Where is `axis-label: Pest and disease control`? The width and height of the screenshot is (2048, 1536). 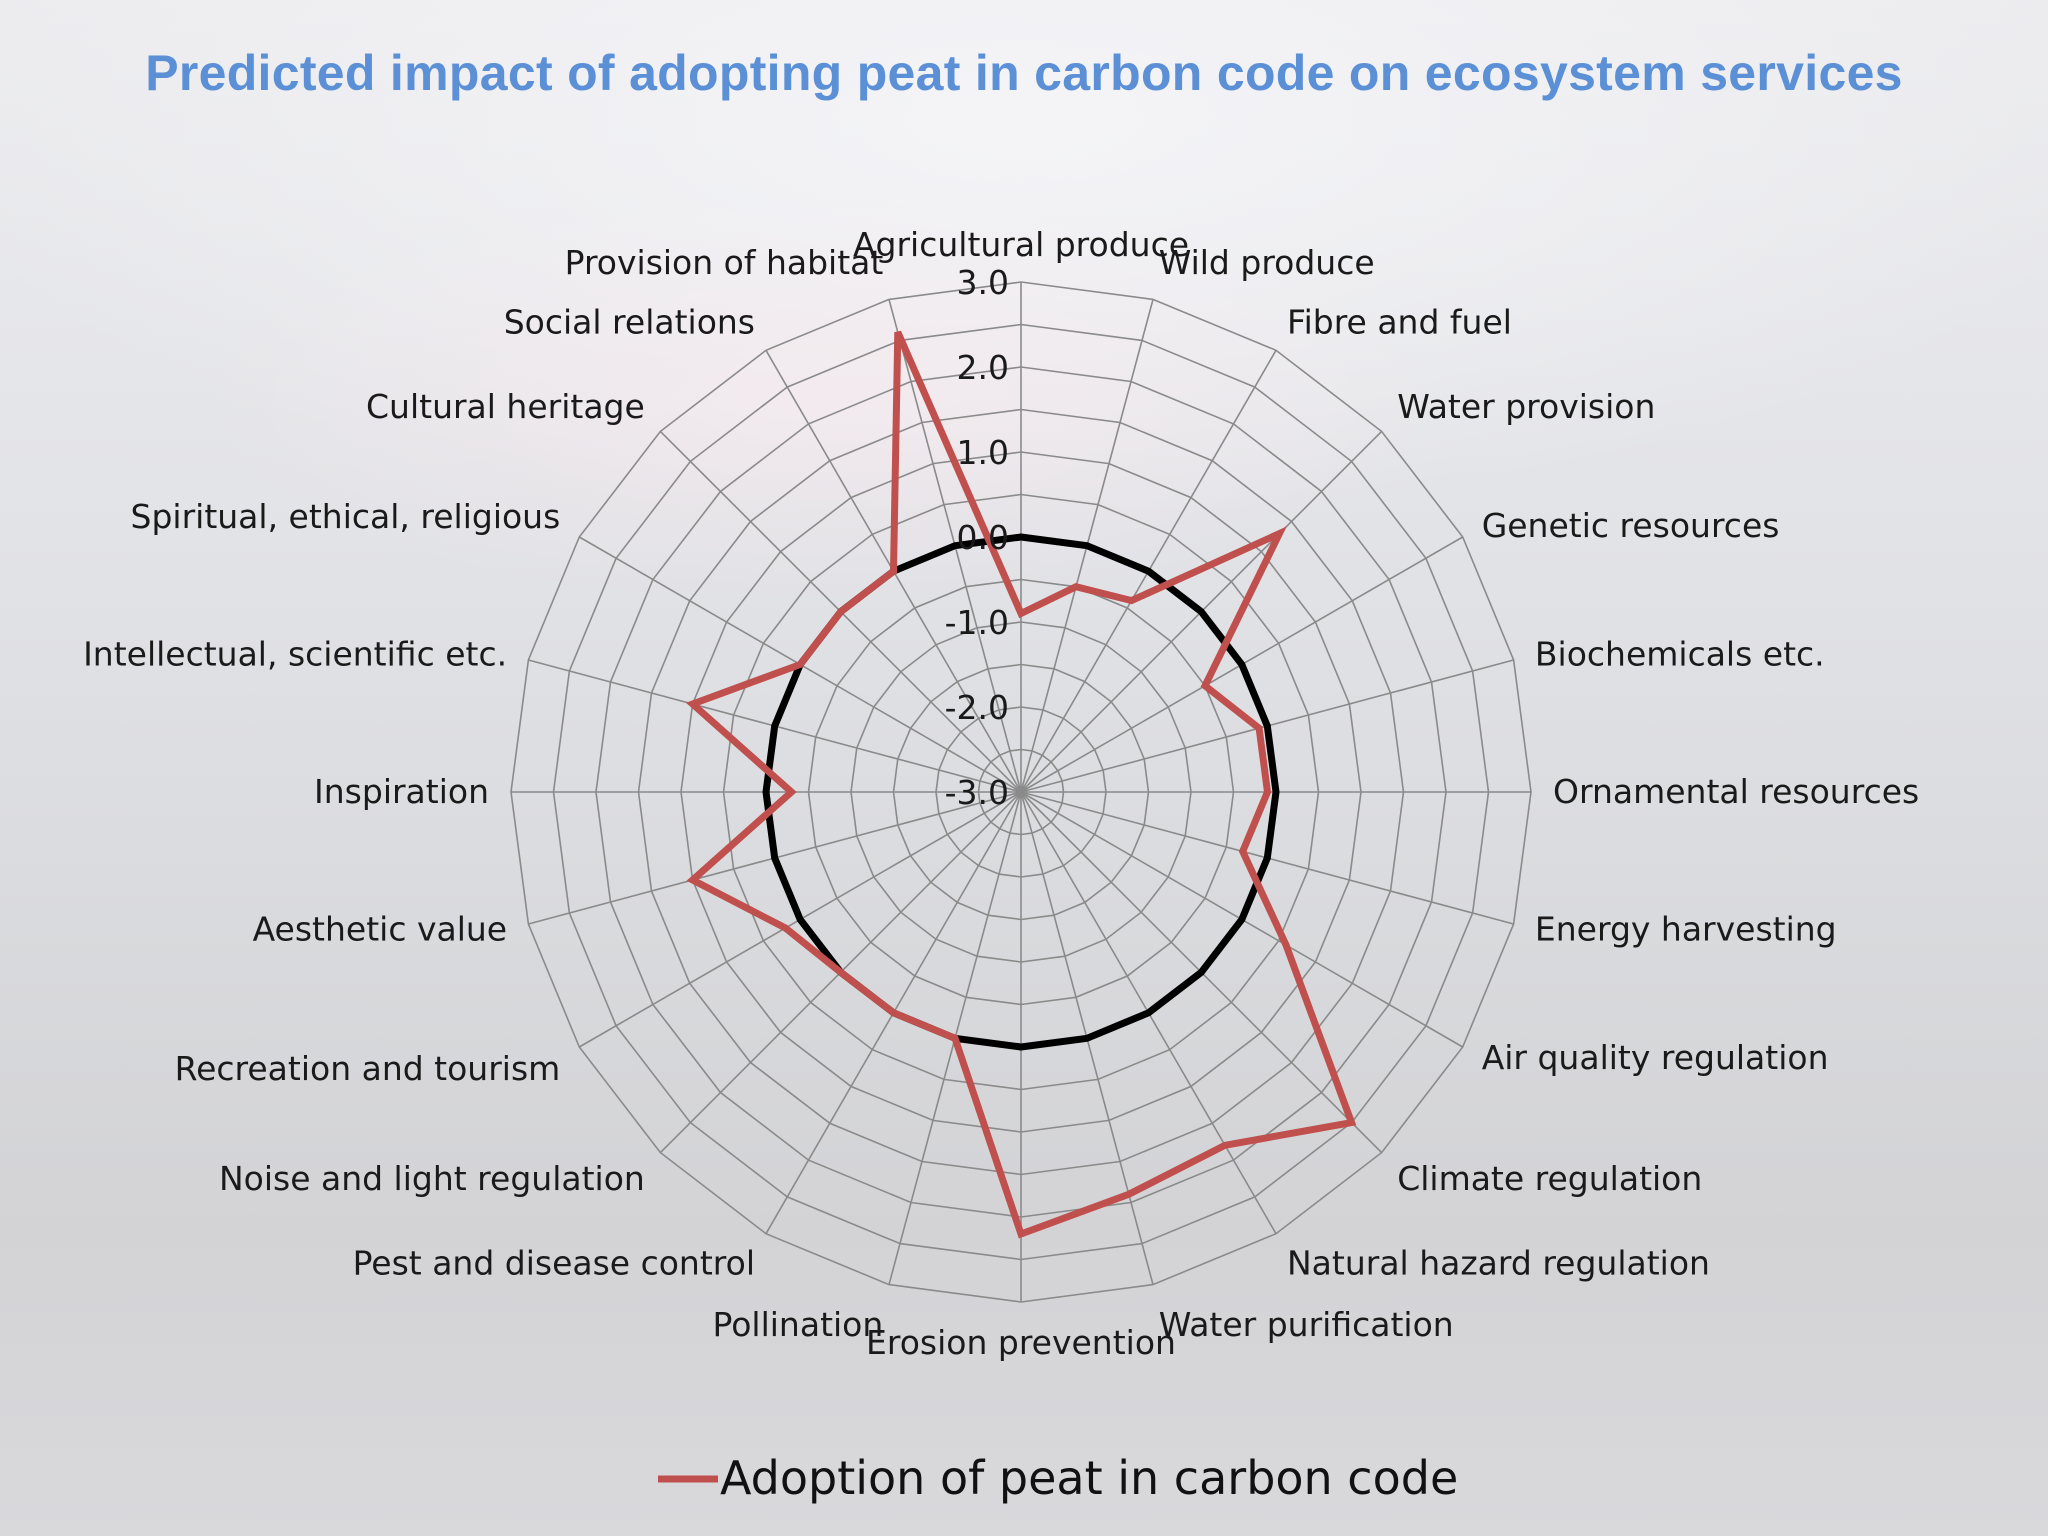
axis-label: Pest and disease control is located at coordinates (554, 1263).